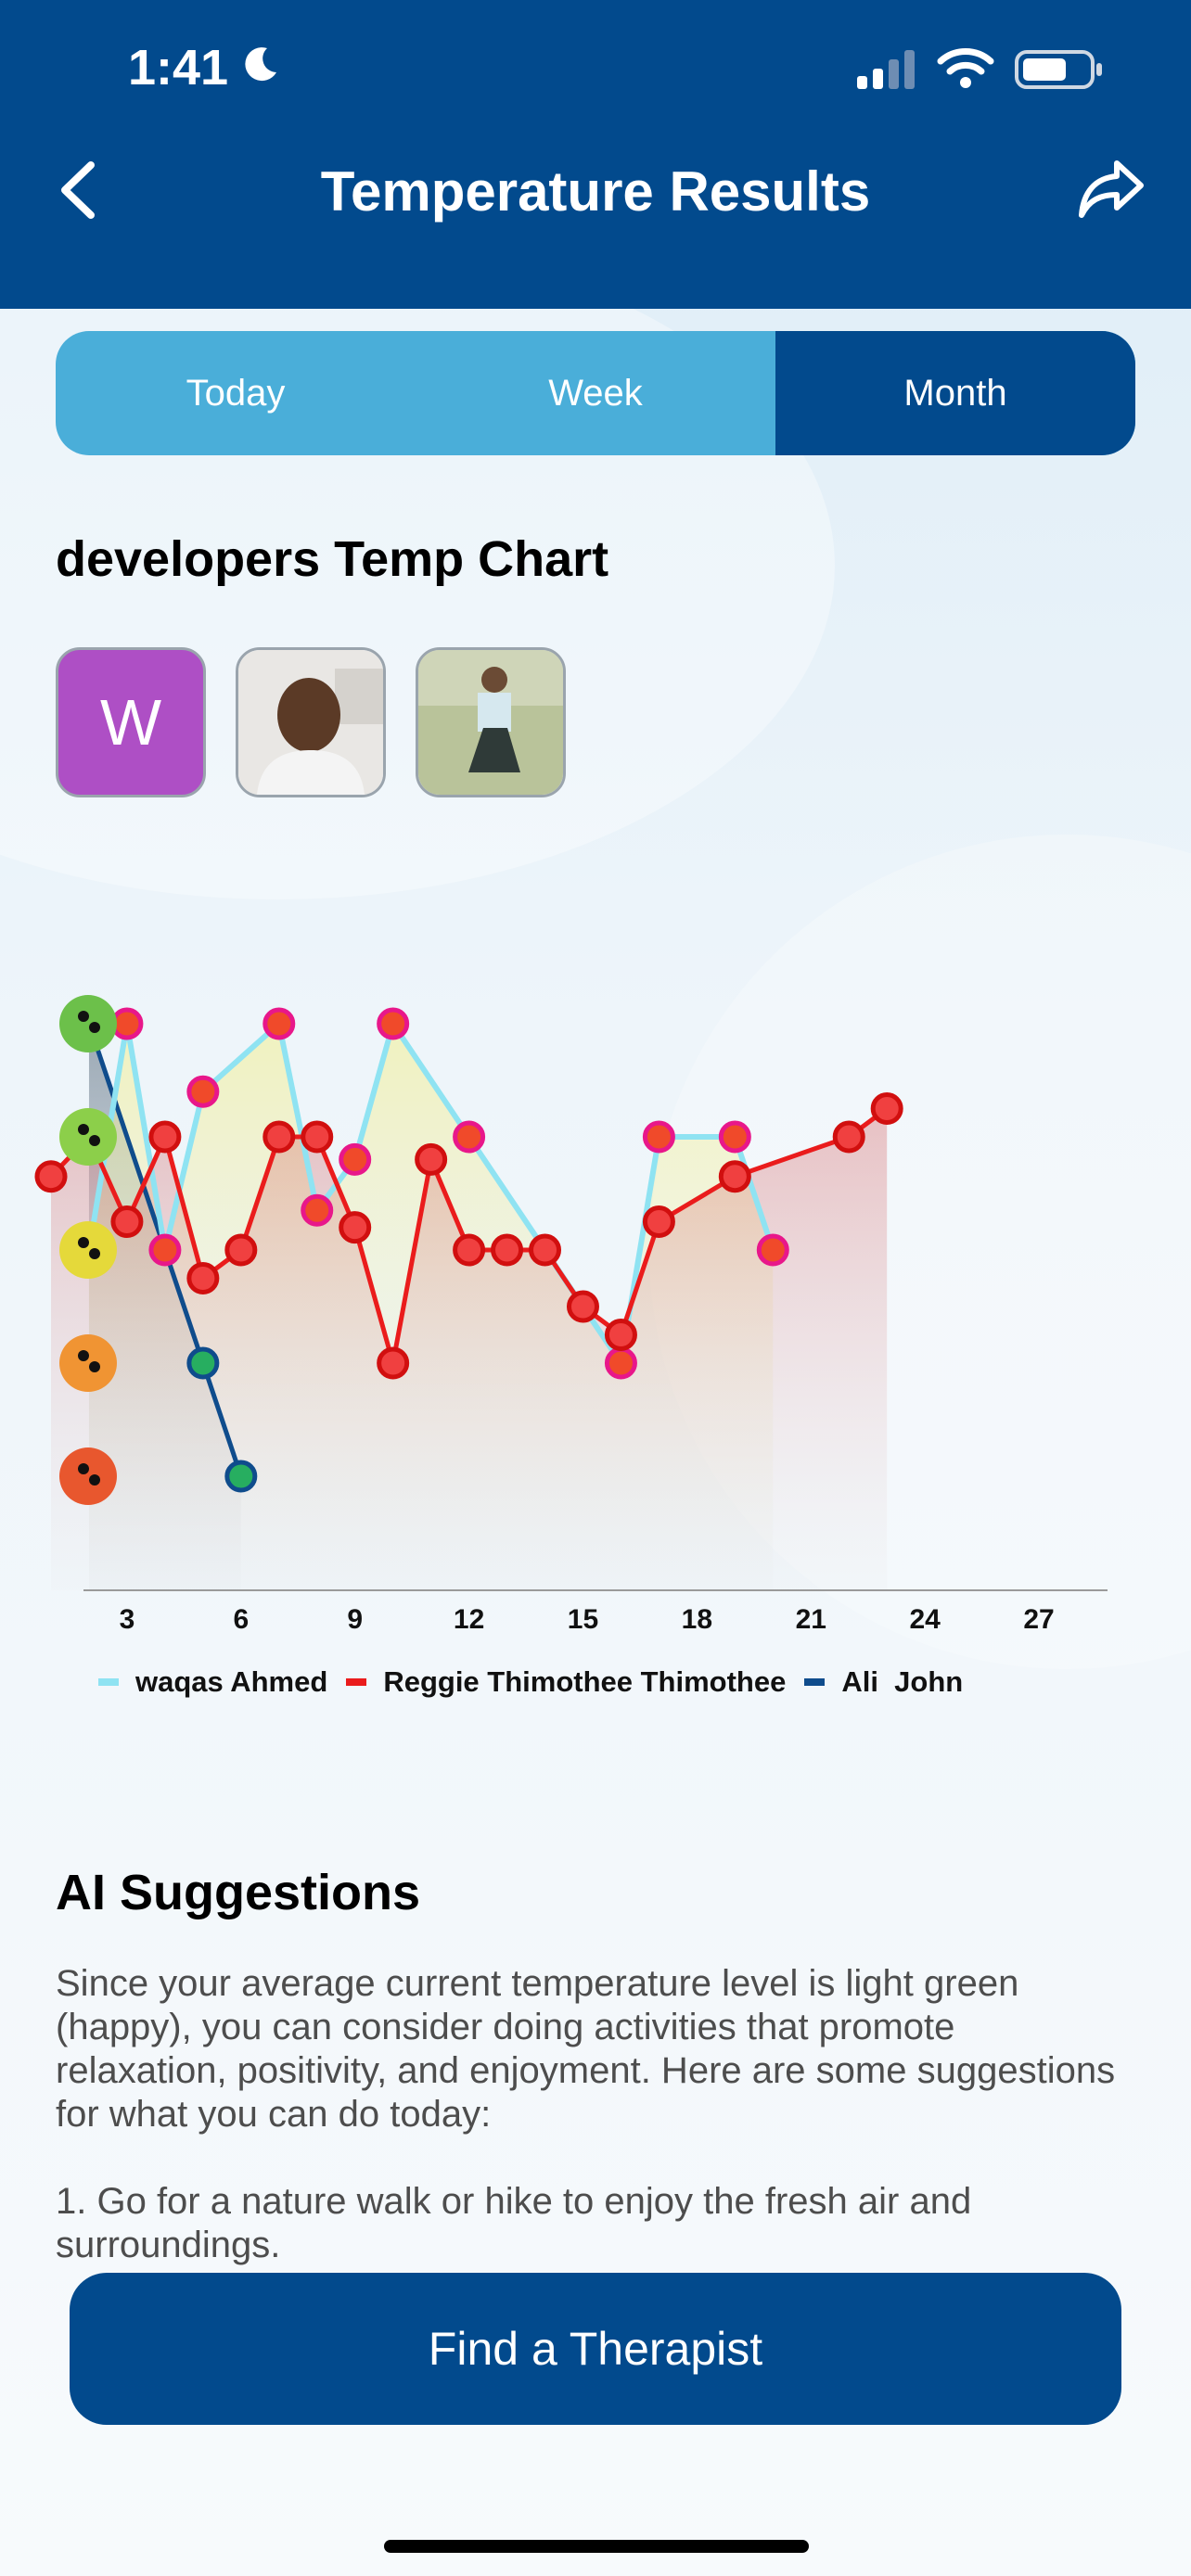 This screenshot has width=1191, height=2576. I want to click on x-tick-label: 12, so click(469, 1619).